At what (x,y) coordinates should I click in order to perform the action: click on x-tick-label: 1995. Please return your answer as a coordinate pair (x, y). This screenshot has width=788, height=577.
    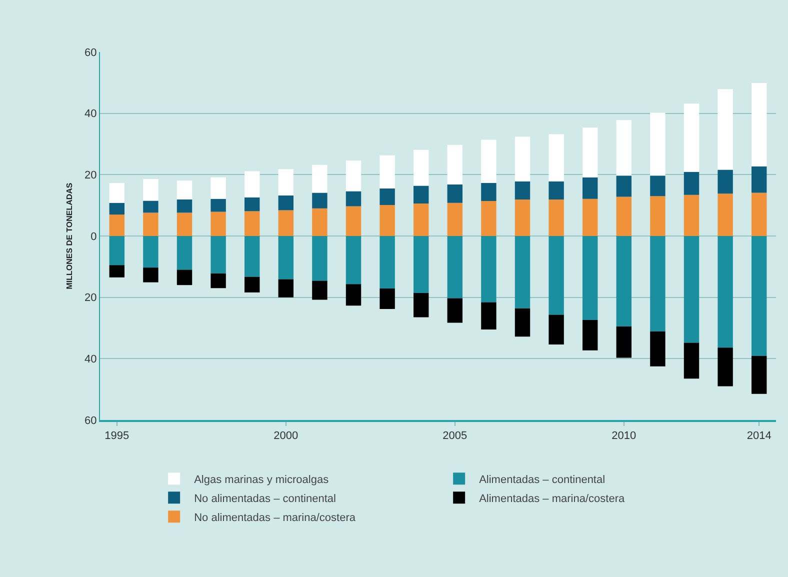
    Looking at the image, I should click on (117, 436).